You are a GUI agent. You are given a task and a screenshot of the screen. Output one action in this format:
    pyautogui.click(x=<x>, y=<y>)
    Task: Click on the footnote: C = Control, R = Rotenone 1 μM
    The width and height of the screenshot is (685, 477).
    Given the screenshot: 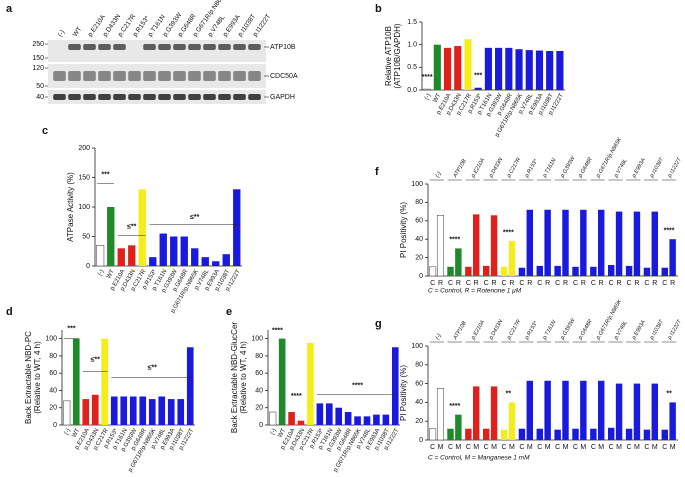 What is the action you would take?
    pyautogui.click(x=475, y=291)
    